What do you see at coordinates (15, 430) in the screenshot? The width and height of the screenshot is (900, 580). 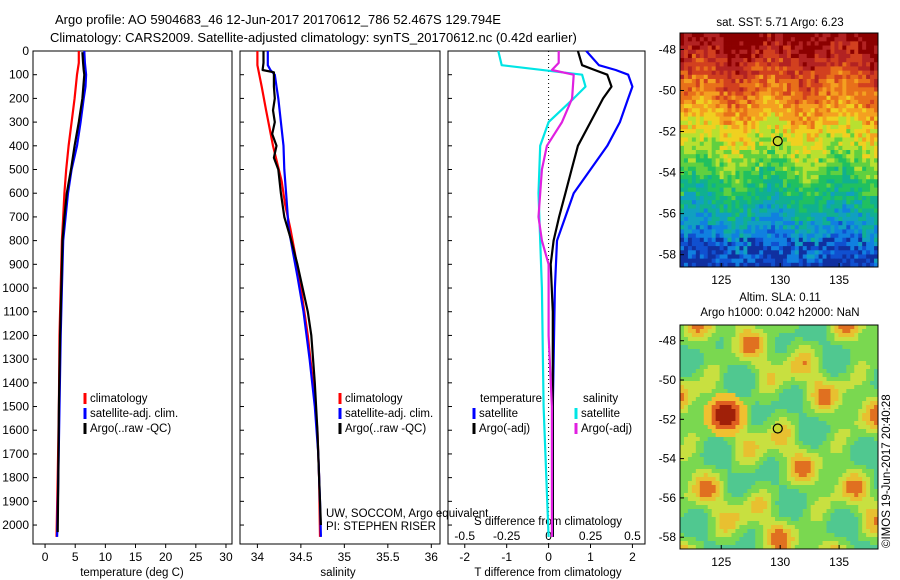 I see `depth-tick-label: 1600` at bounding box center [15, 430].